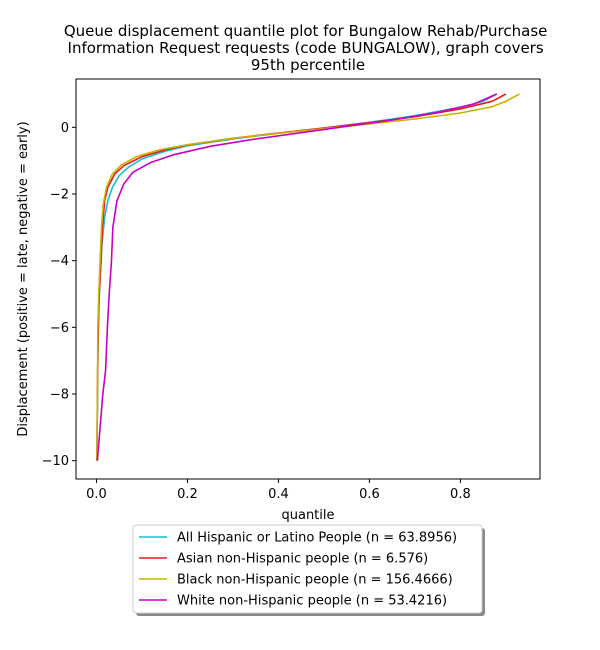 The image size is (600, 650). Describe the element at coordinates (65, 128) in the screenshot. I see `y-tick-label: 0` at that location.